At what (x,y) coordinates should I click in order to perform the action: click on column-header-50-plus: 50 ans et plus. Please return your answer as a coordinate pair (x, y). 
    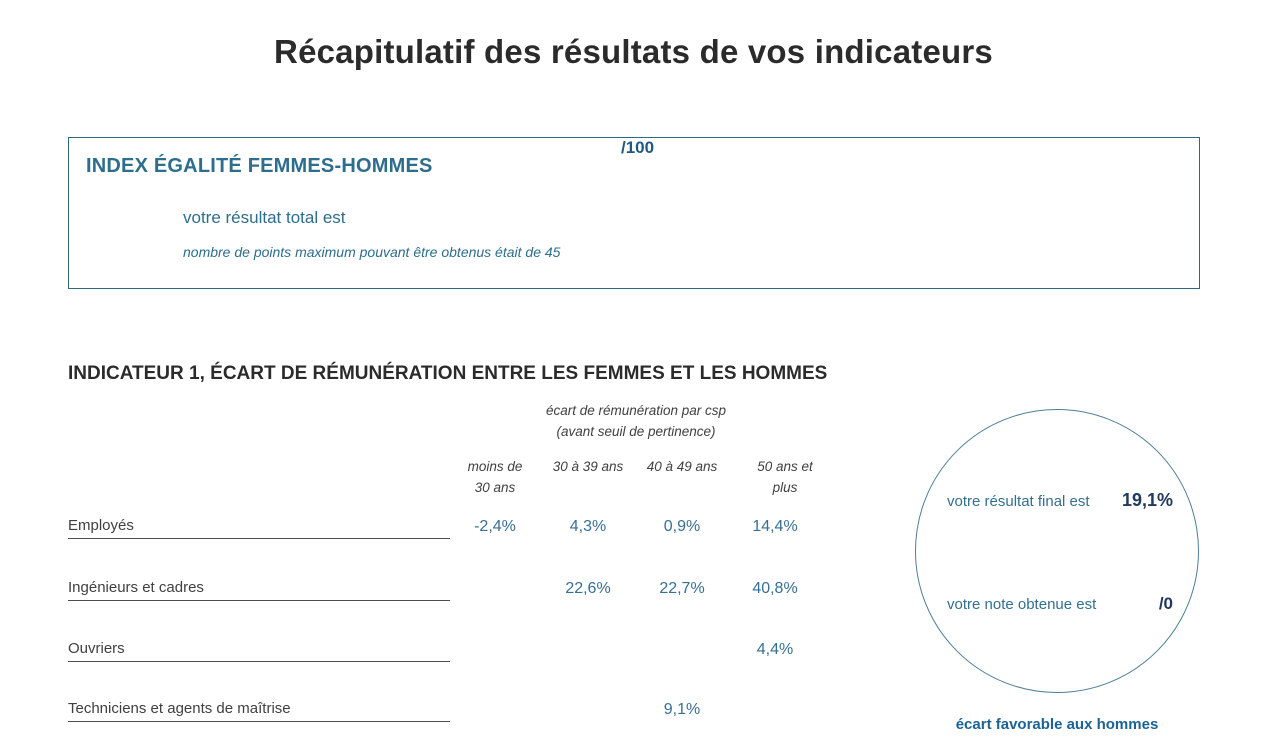
    Looking at the image, I should click on (785, 477).